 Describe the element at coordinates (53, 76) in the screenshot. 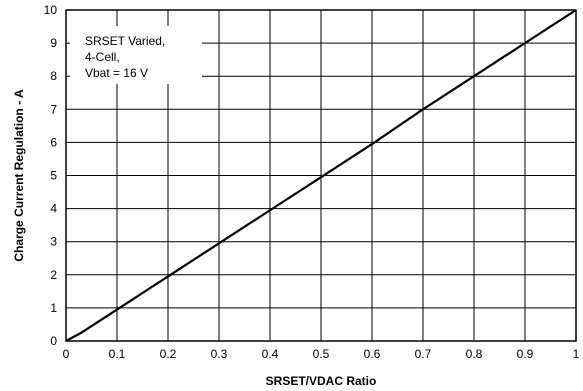

I see `y-tick-label: 8` at that location.